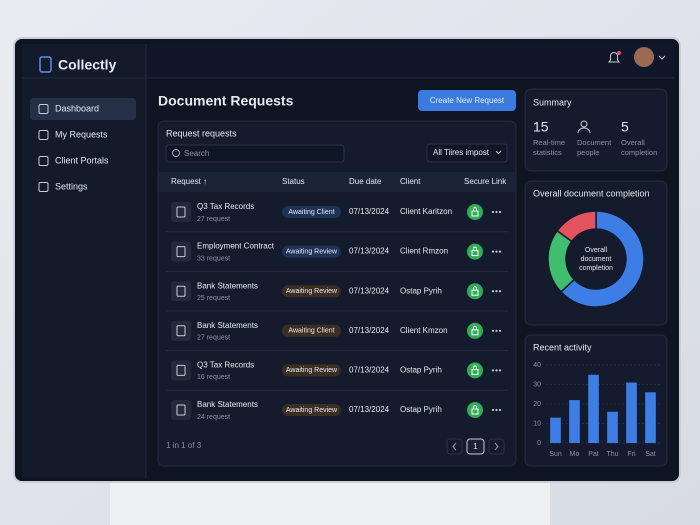  Describe the element at coordinates (71, 186) in the screenshot. I see `nav-item: Settings` at that location.